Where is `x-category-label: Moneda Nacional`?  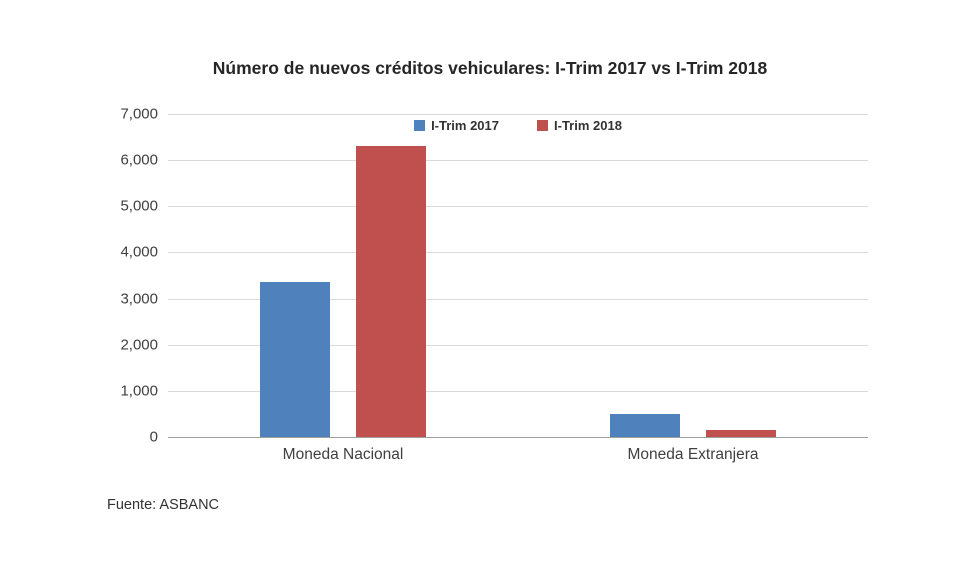
x-category-label: Moneda Nacional is located at coordinates (343, 454).